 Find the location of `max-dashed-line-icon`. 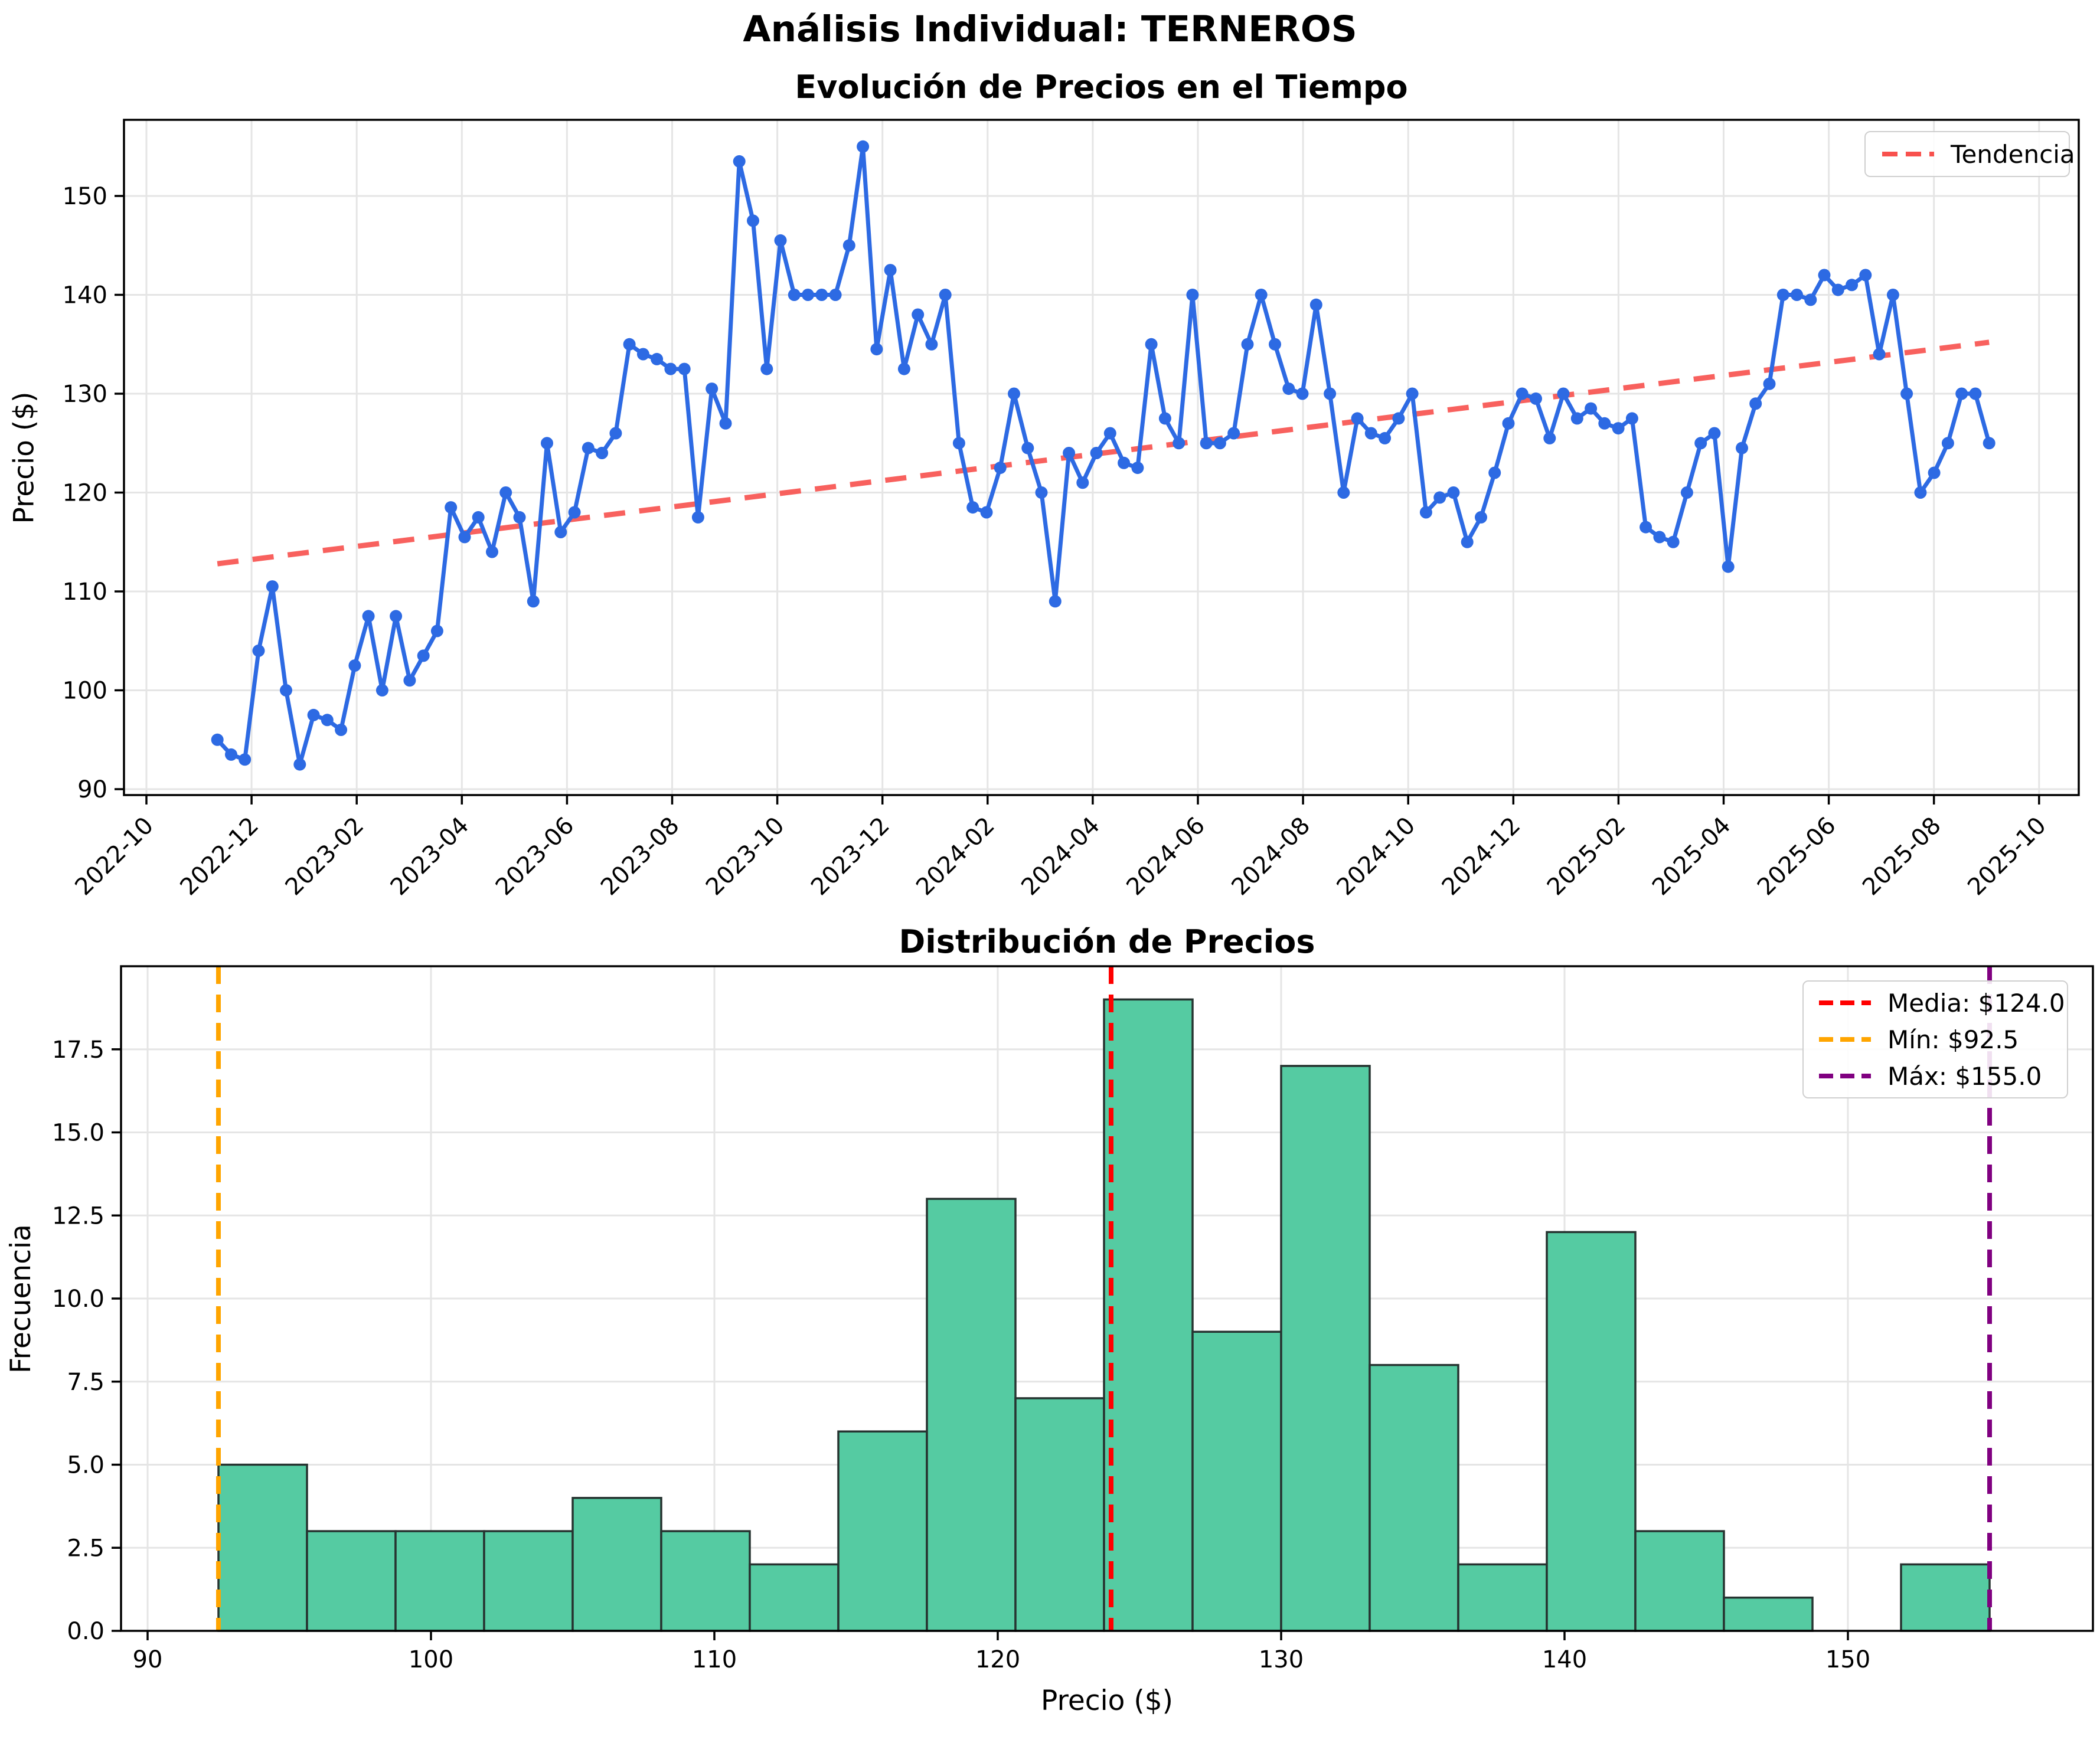

max-dashed-line-icon is located at coordinates (1845, 1076).